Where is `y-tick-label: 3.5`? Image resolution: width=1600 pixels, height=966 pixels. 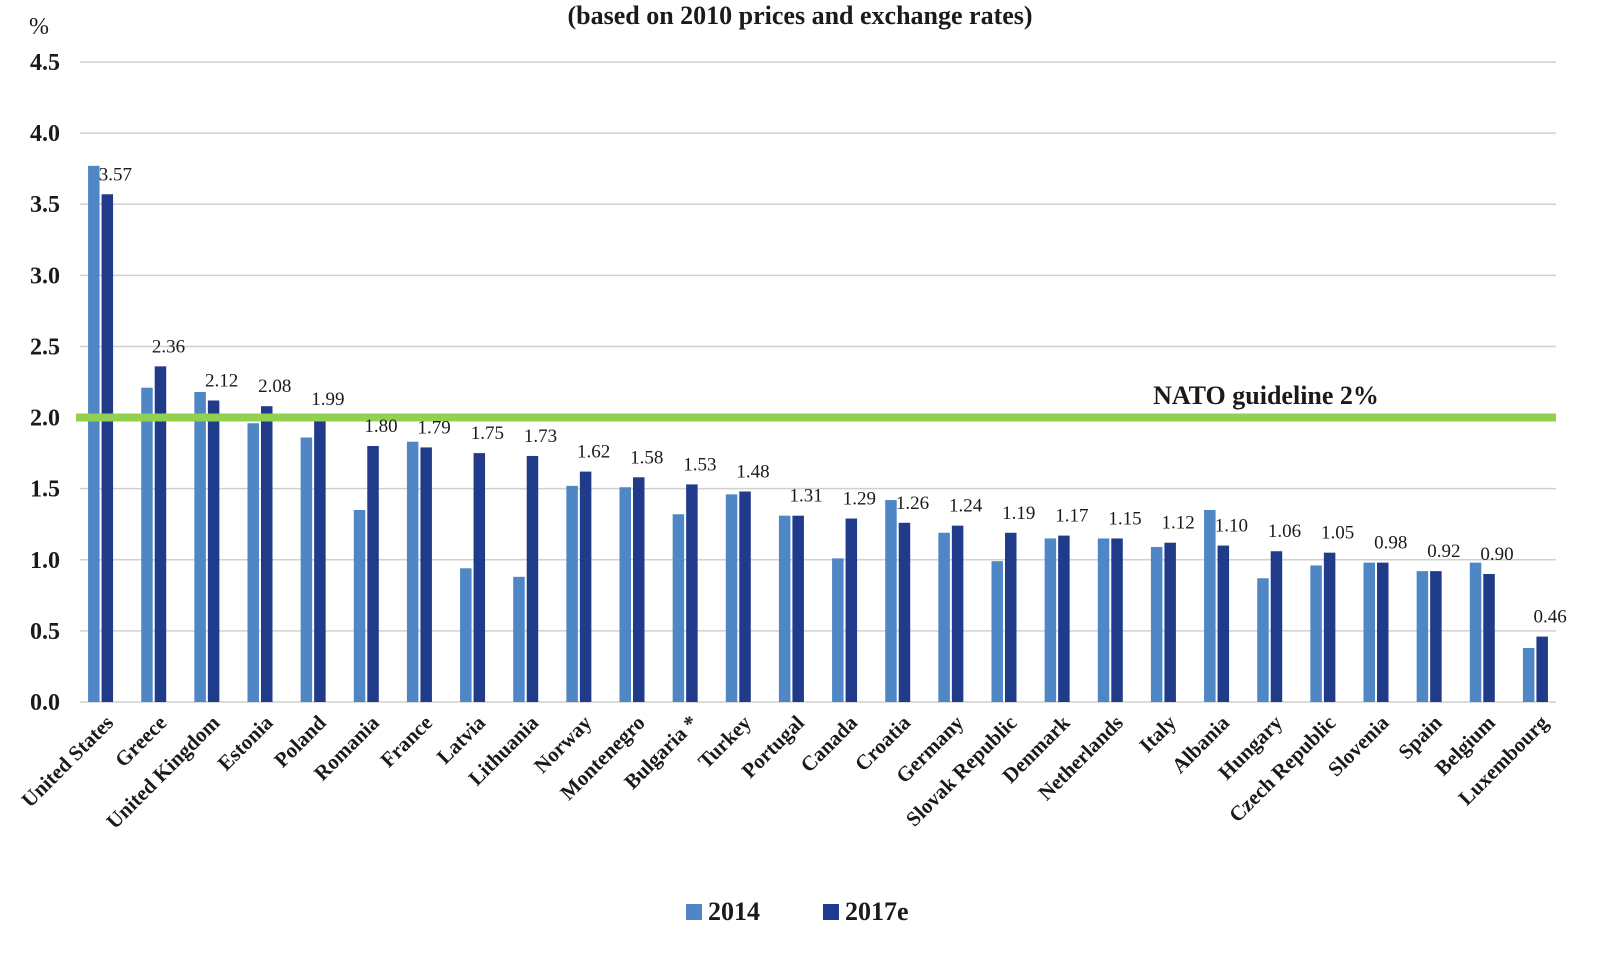
y-tick-label: 3.5 is located at coordinates (45, 205).